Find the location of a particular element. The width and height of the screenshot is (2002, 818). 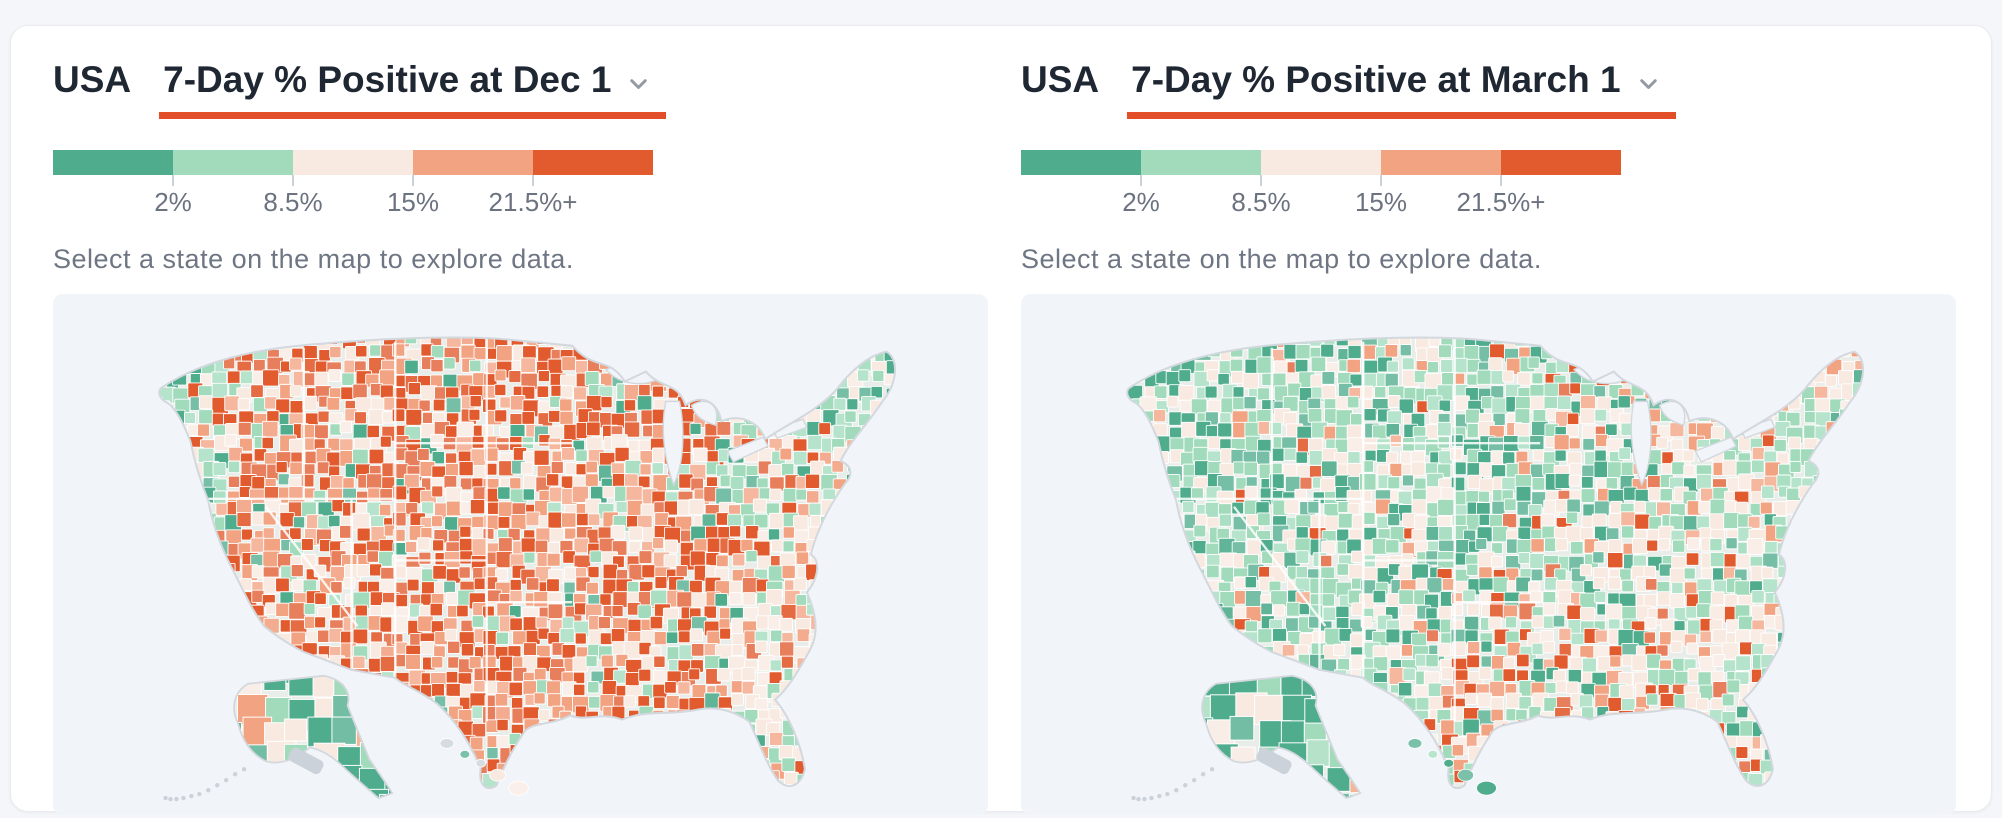

metric-label: 7-Day % Positive at Dec 1 is located at coordinates (387, 79).